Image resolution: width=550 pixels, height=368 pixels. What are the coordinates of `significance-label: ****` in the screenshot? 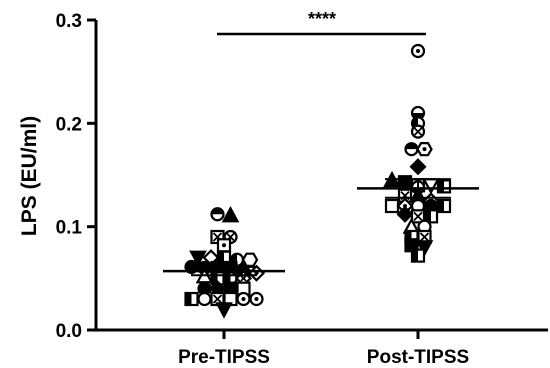 It's located at (322, 19).